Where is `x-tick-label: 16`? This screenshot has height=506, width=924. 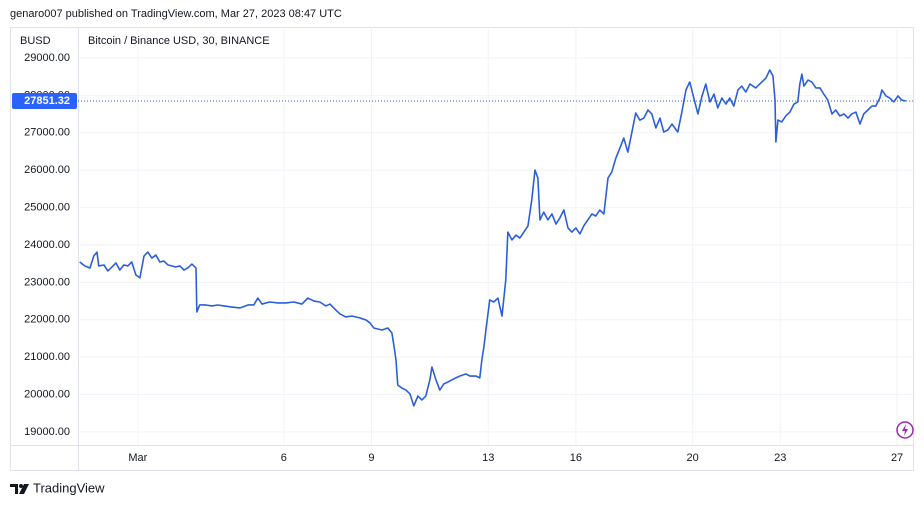 x-tick-label: 16 is located at coordinates (576, 458).